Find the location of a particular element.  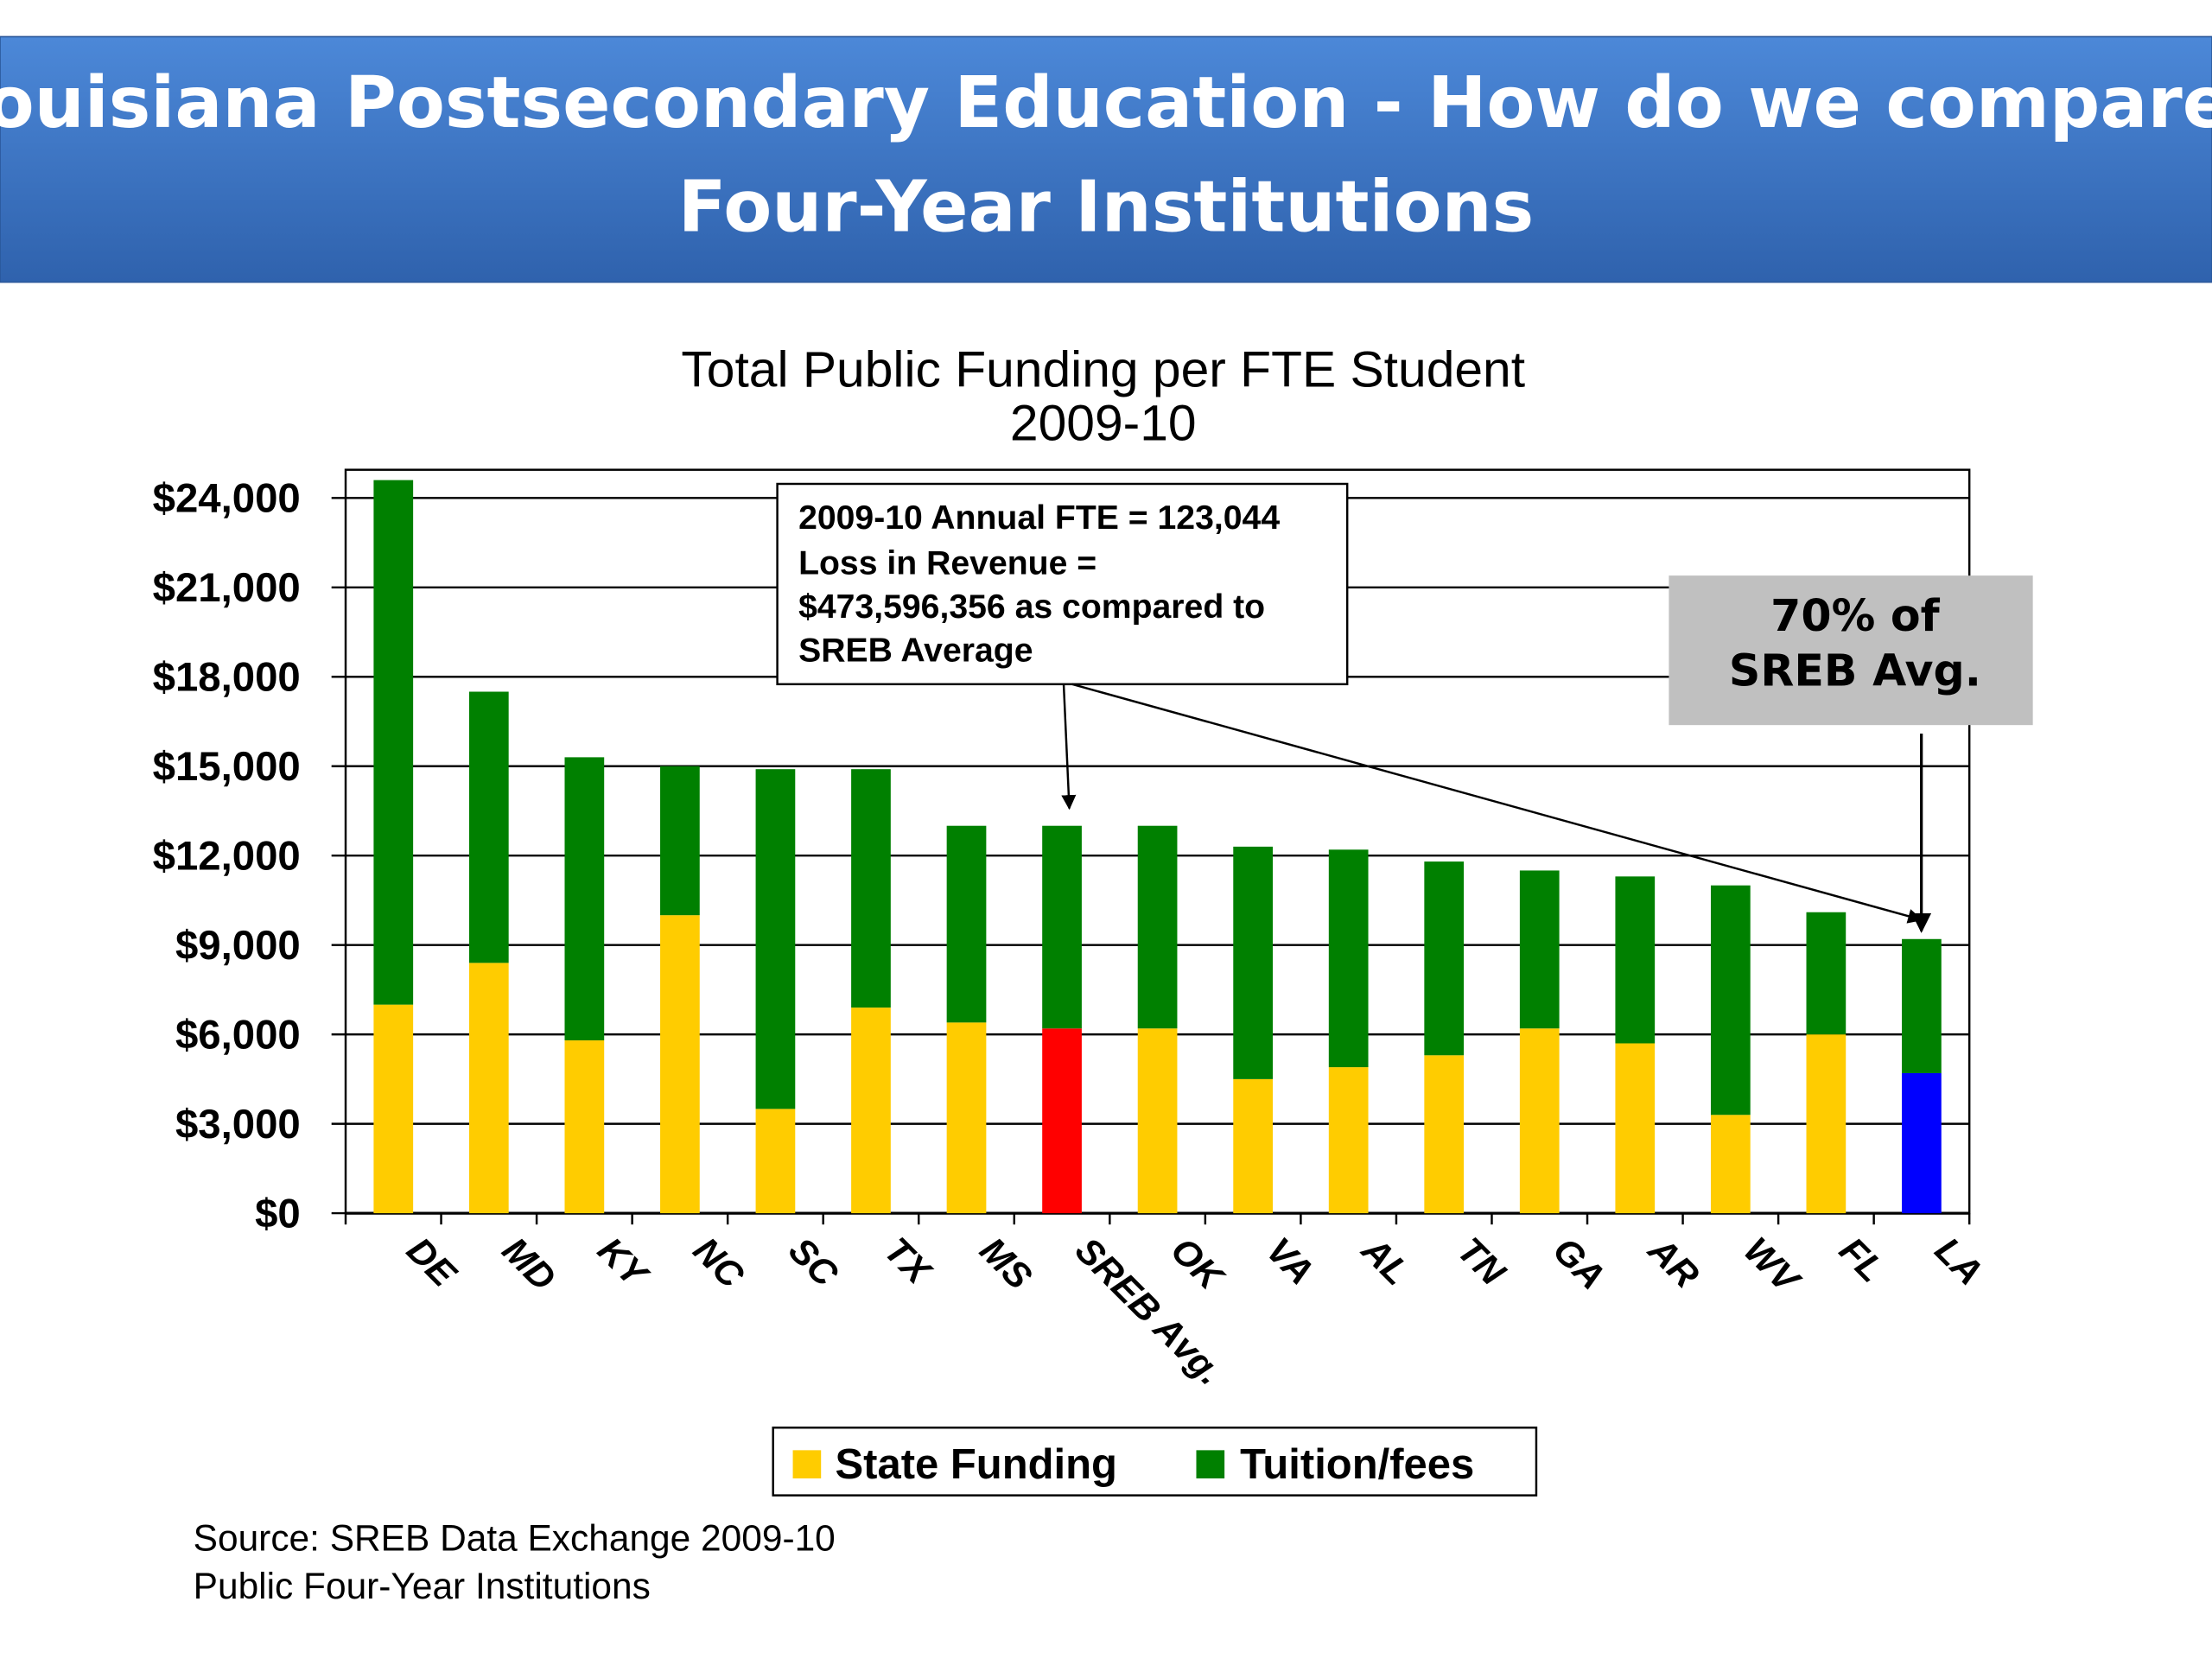

y-tick-label: $24,000 is located at coordinates (227, 499).